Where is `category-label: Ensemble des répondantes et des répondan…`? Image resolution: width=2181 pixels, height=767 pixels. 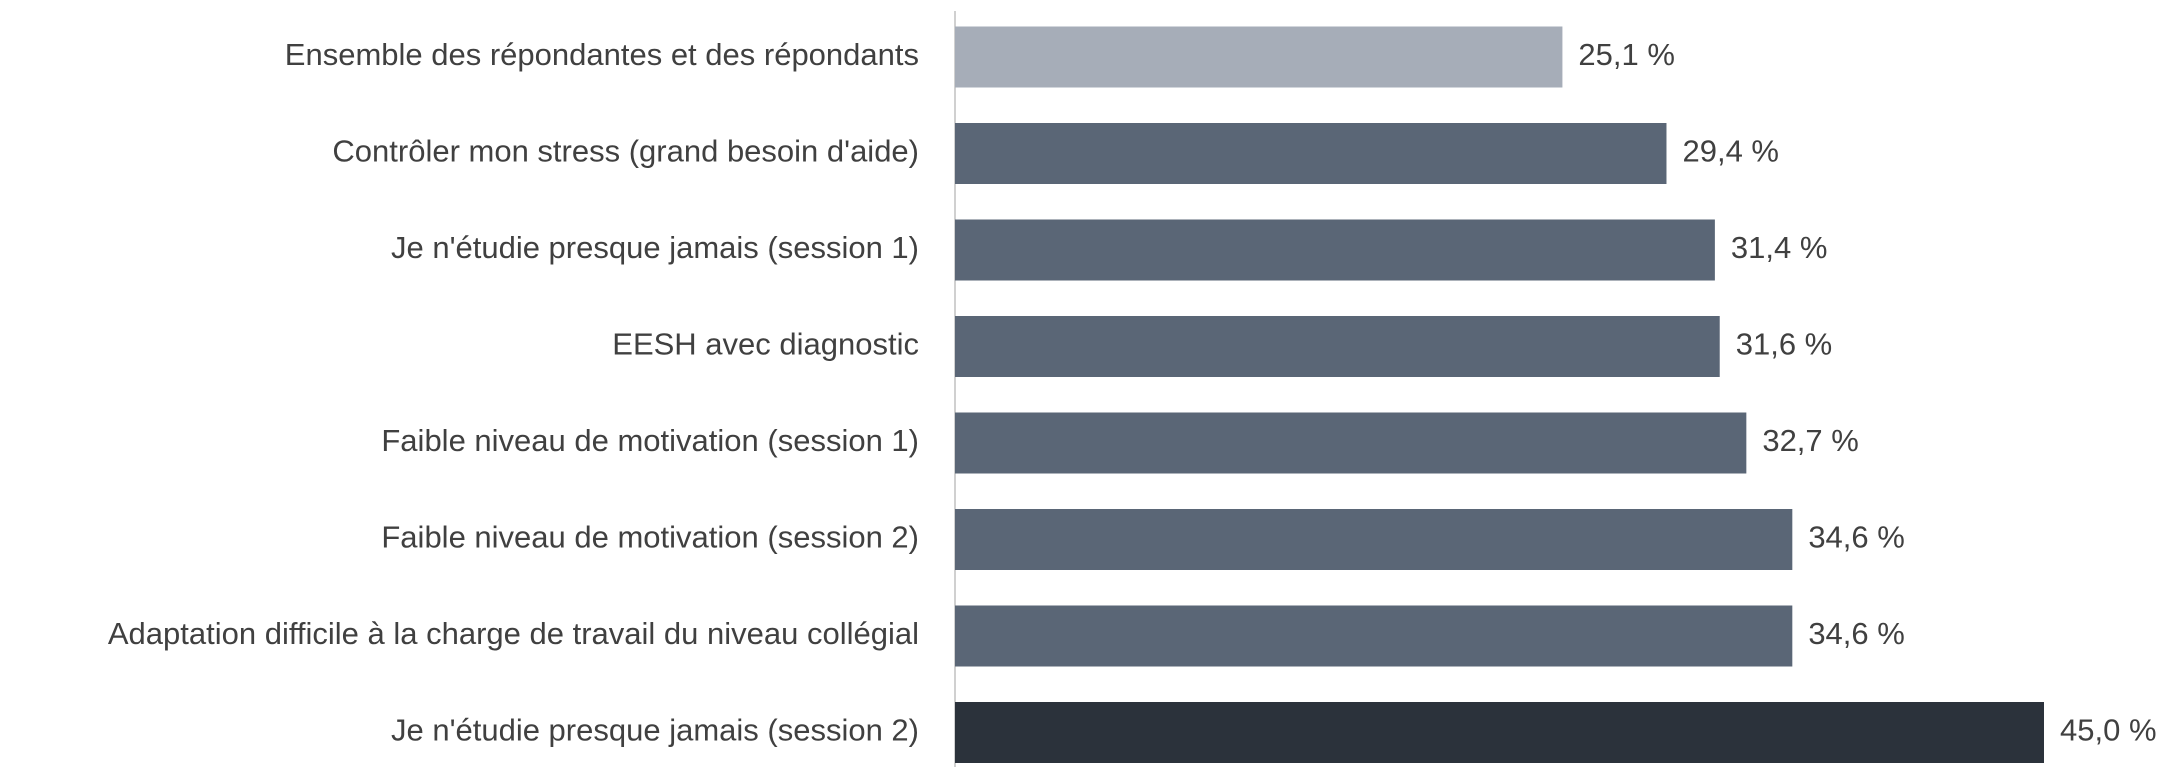 category-label: Ensemble des répondantes et des répondan… is located at coordinates (602, 54).